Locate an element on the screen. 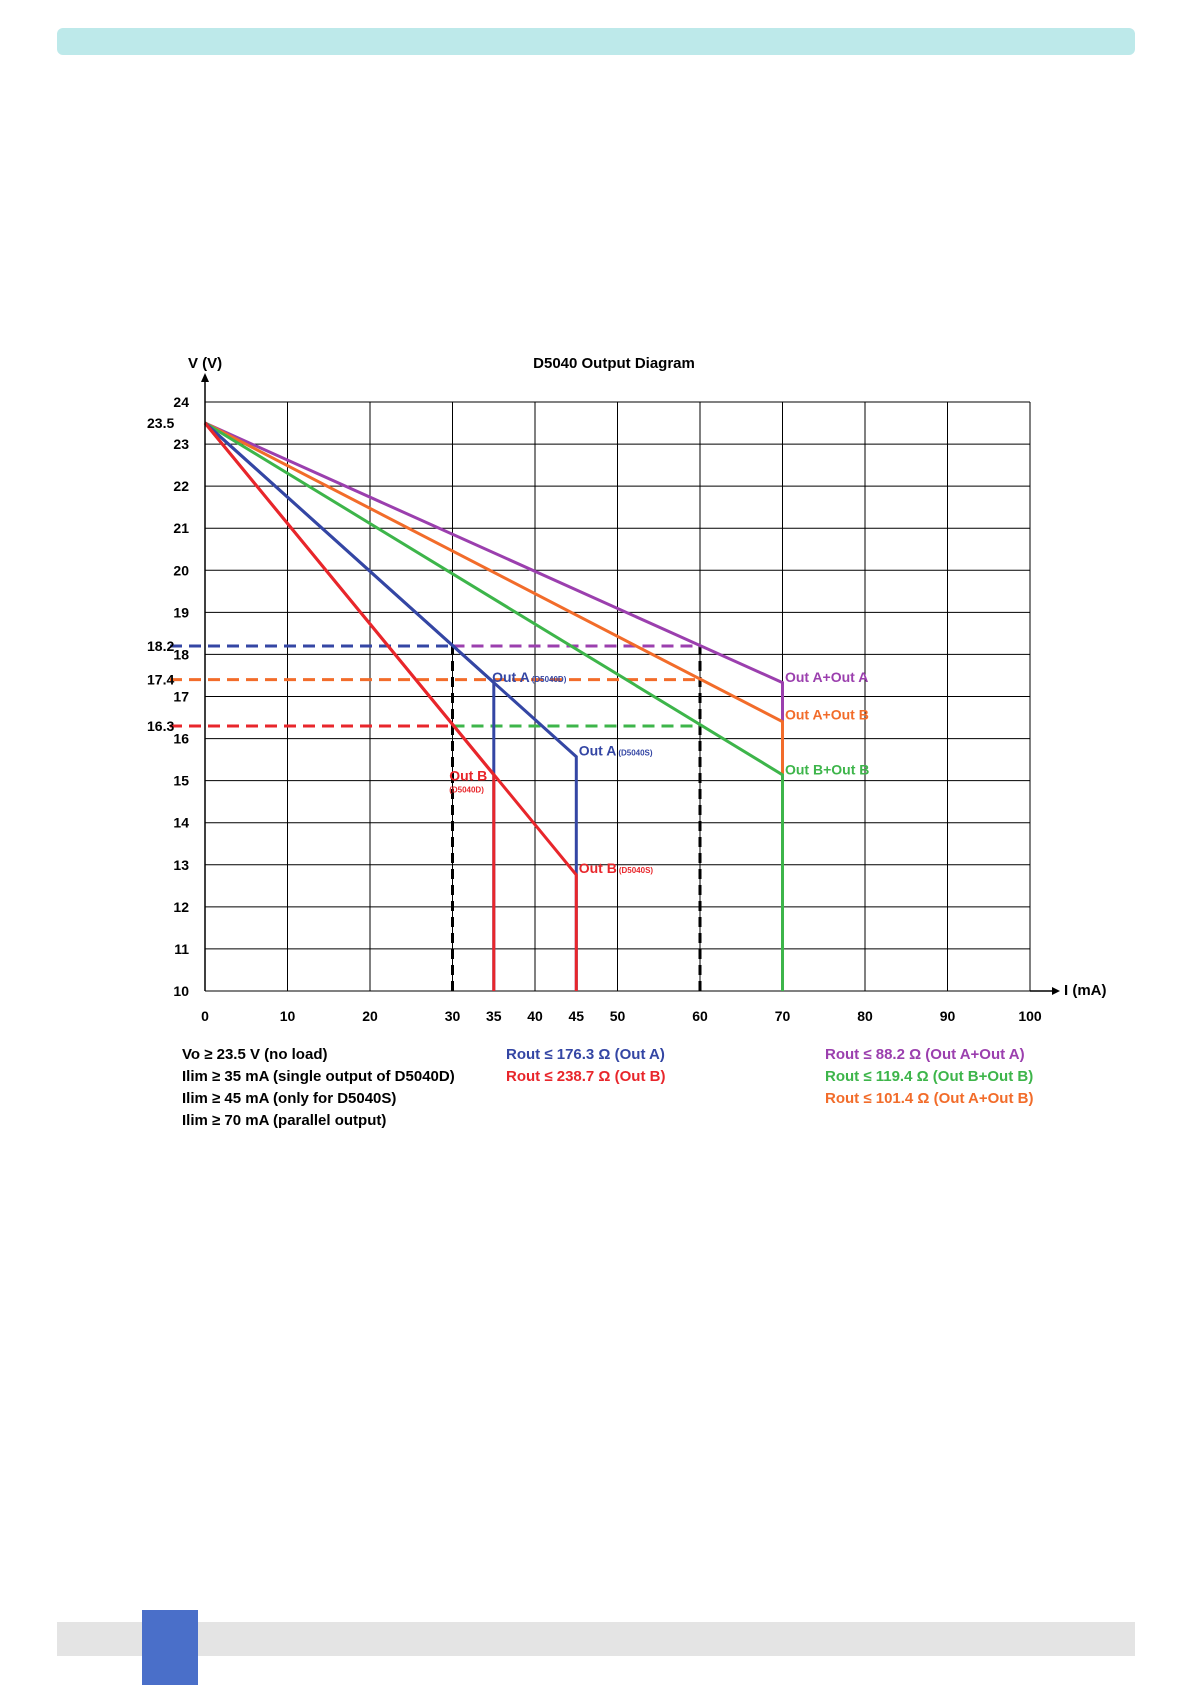  y-tick-label: 15 is located at coordinates (181, 781).